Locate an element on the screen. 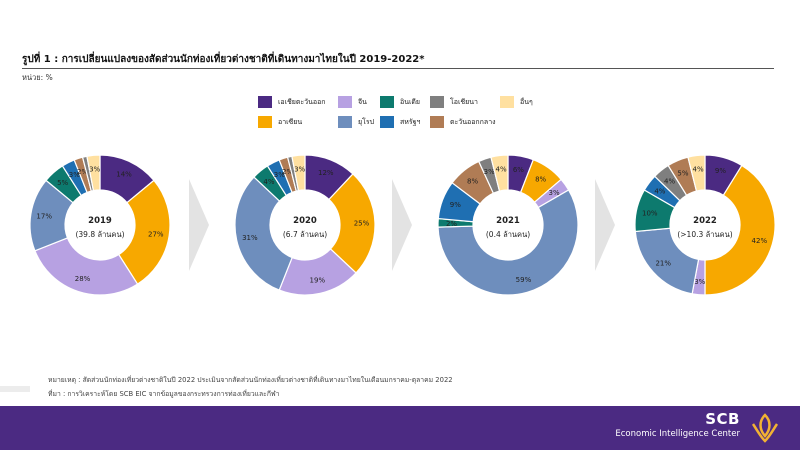  legend-label: เอเชียตะวันออก is located at coordinates (302, 101).